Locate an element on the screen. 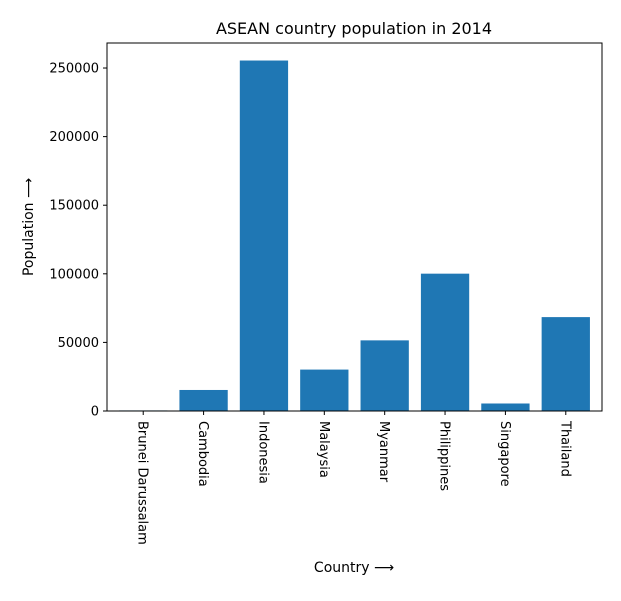 The image size is (621, 601). y-tick-label: 100000 is located at coordinates (74, 274).